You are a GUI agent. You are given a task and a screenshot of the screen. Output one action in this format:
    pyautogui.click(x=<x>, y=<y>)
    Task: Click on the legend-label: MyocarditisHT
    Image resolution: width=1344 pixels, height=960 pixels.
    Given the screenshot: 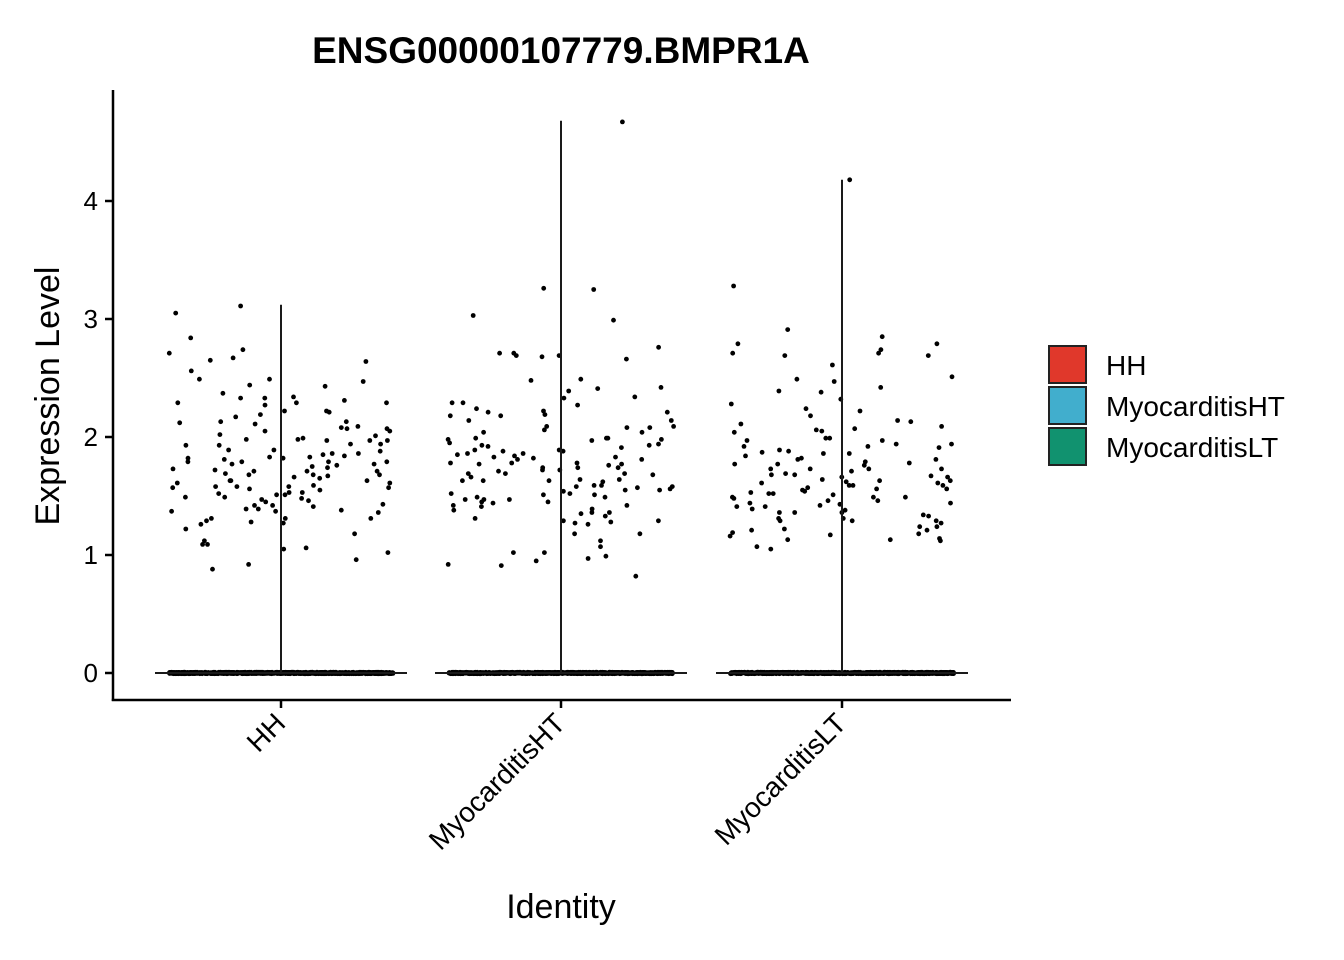 What is the action you would take?
    pyautogui.click(x=1195, y=406)
    